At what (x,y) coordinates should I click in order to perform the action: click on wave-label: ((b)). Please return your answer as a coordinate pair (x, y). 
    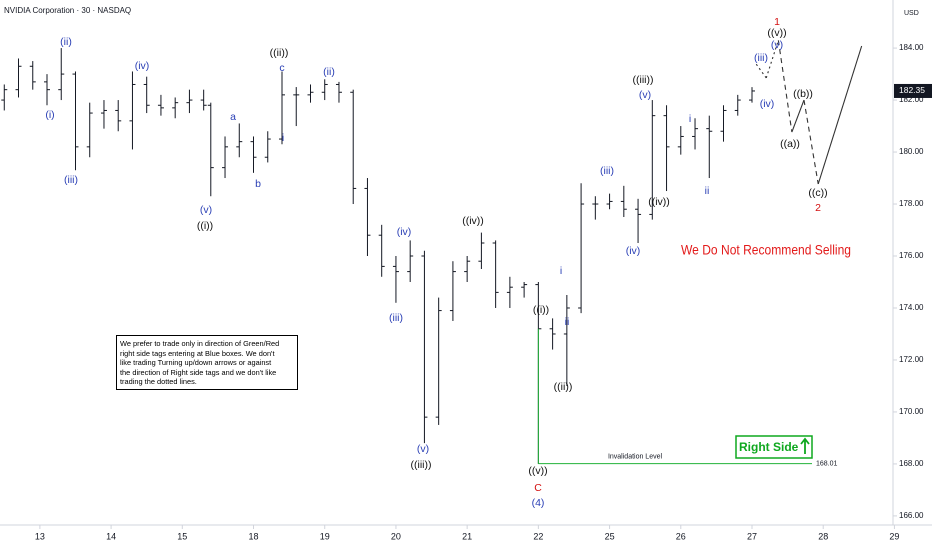
    Looking at the image, I should click on (803, 94).